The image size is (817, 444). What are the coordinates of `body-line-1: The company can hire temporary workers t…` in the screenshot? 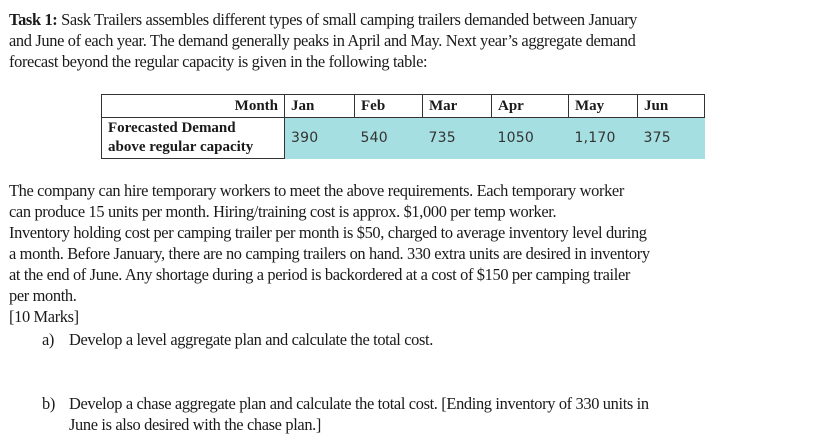 It's located at (316, 190).